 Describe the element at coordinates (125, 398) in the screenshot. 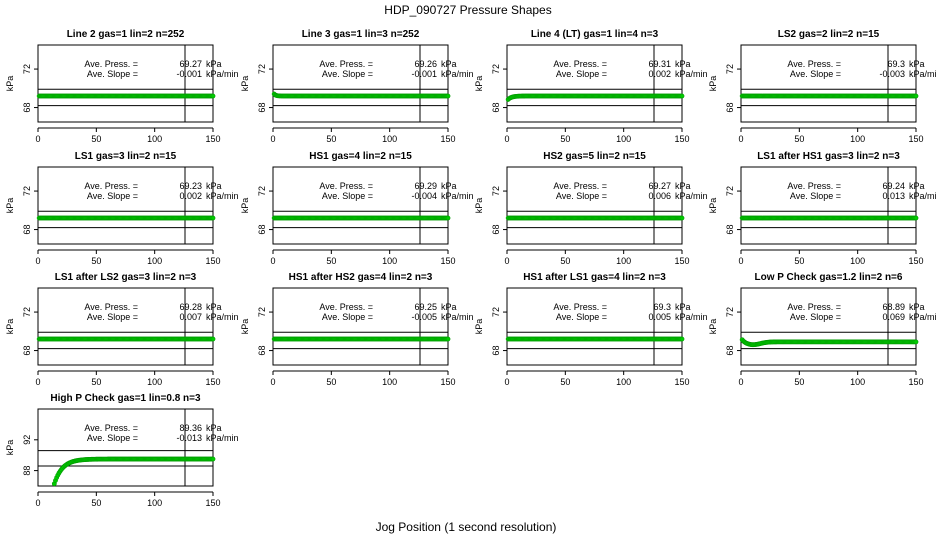

I see `panel-title: High P Check gas=1 lin=0.8 n=3` at that location.